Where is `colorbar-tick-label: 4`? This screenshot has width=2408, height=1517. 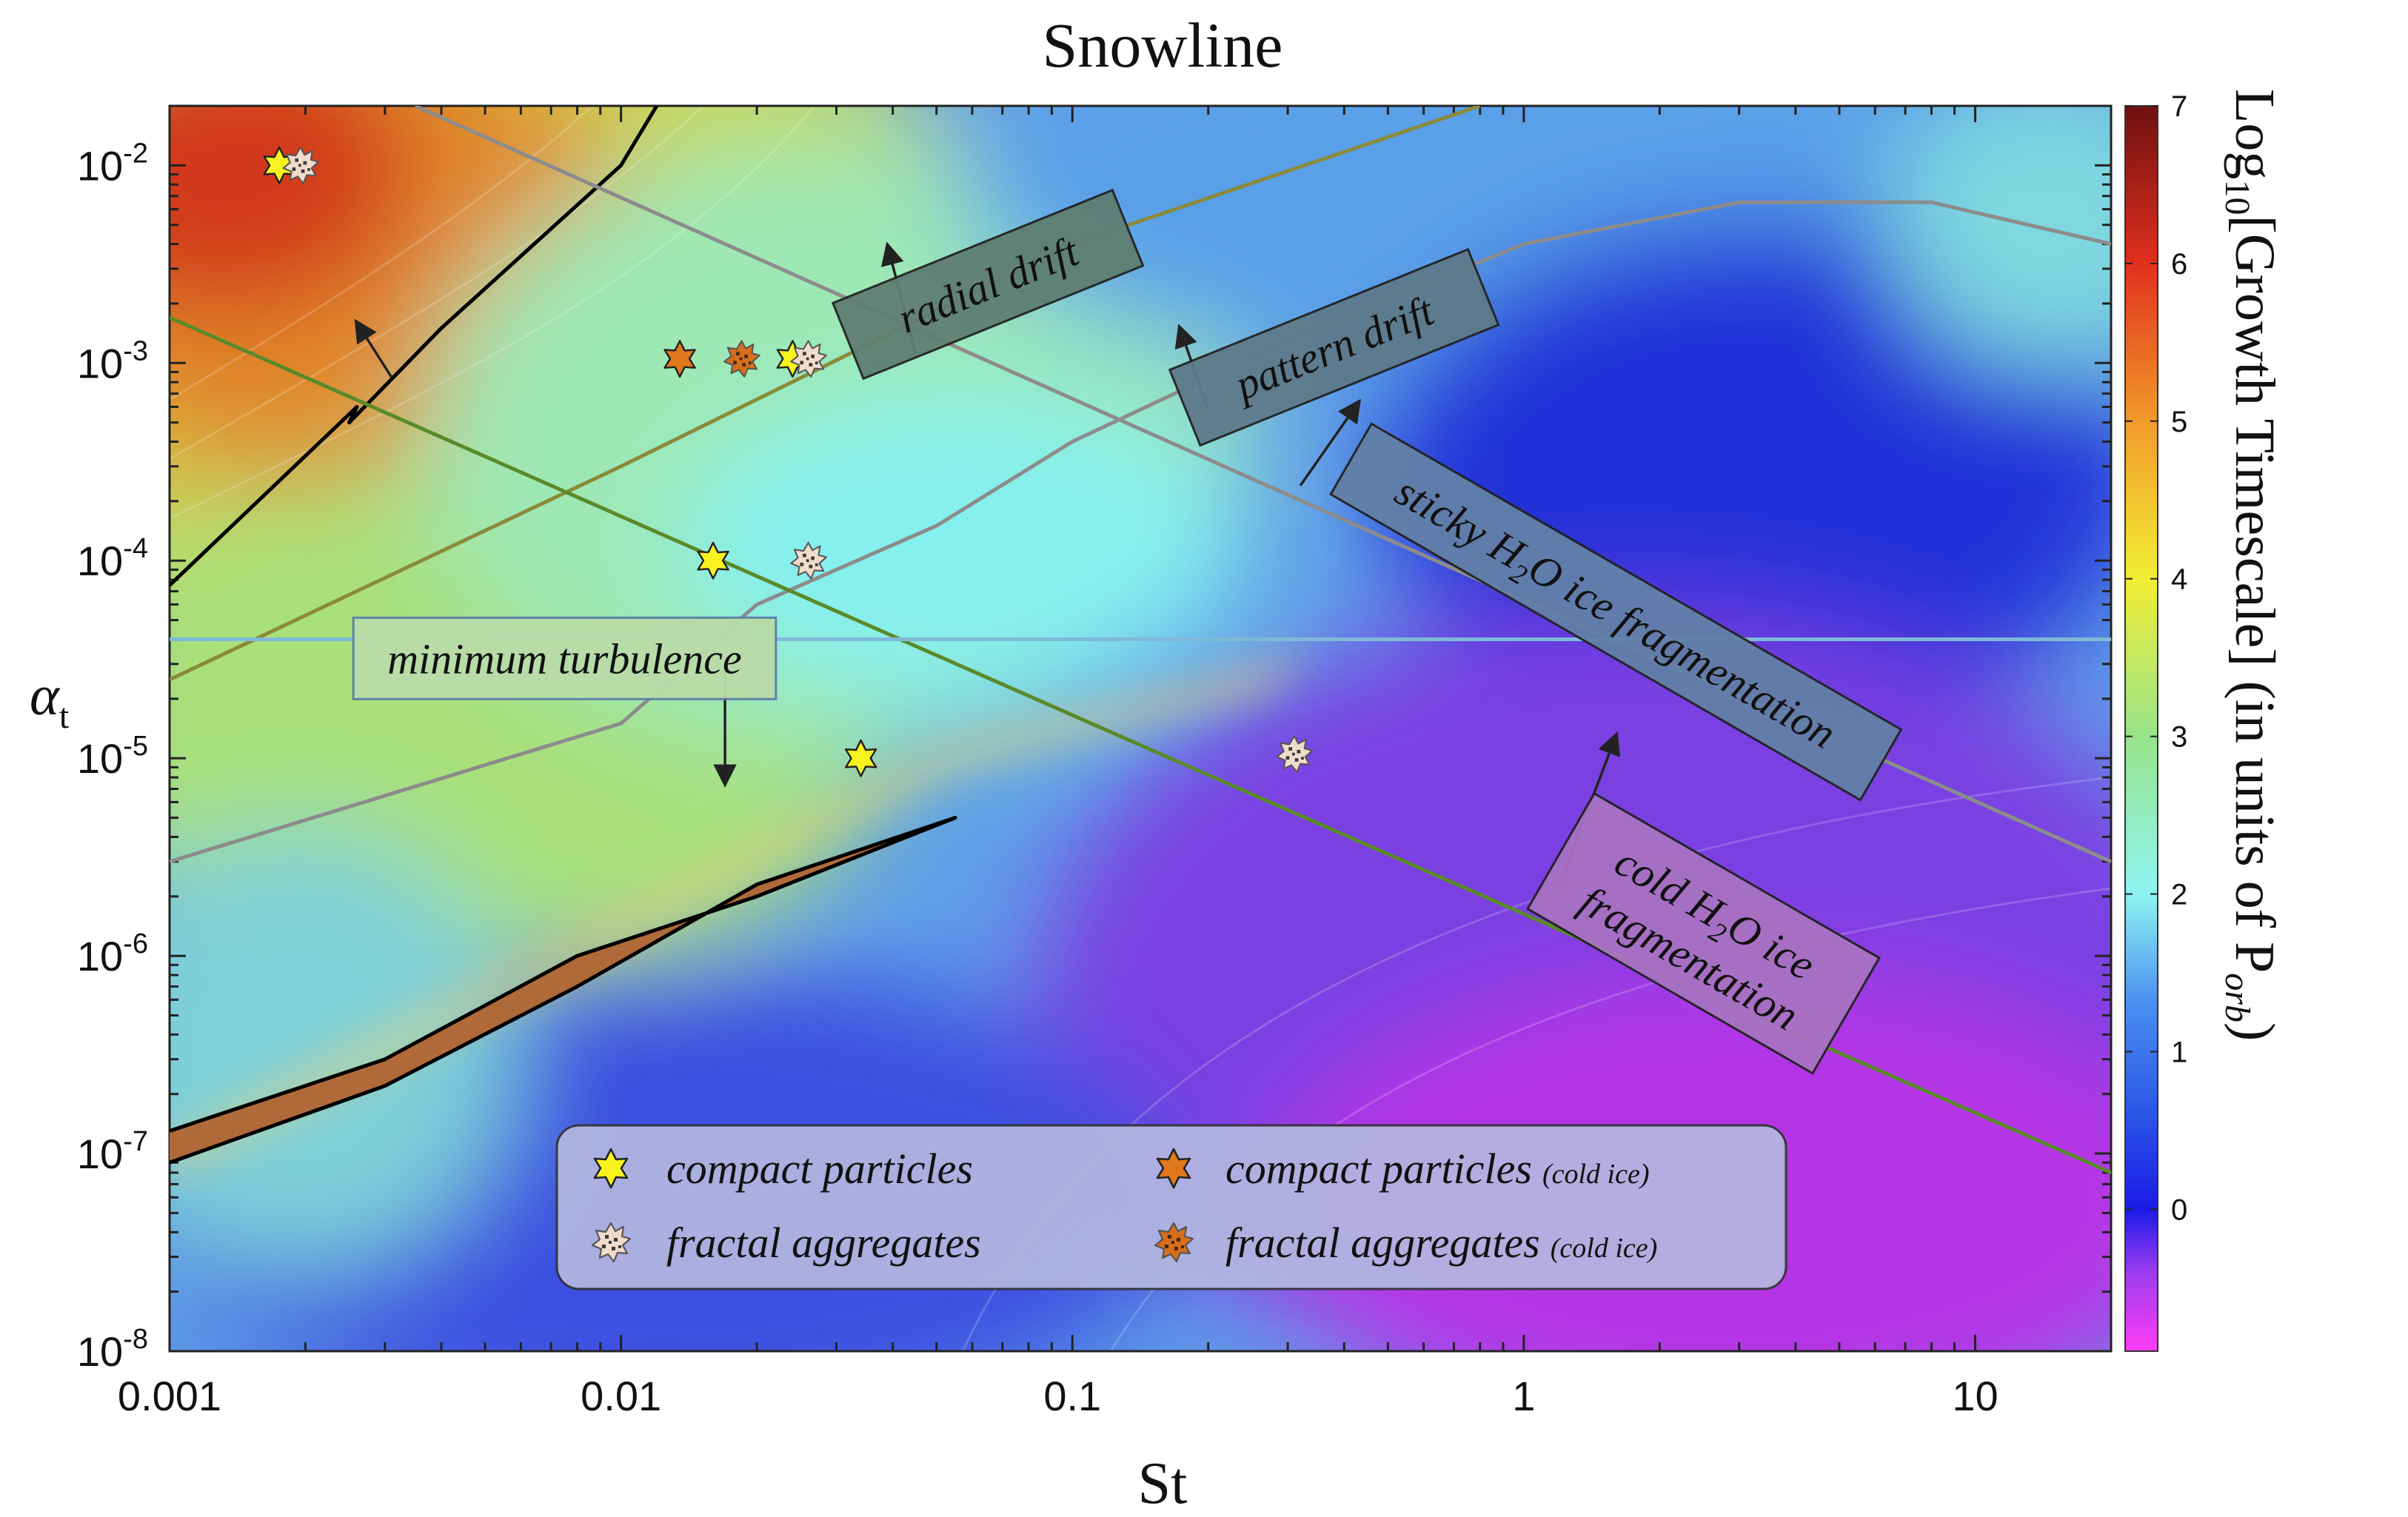 colorbar-tick-label: 4 is located at coordinates (2179, 579).